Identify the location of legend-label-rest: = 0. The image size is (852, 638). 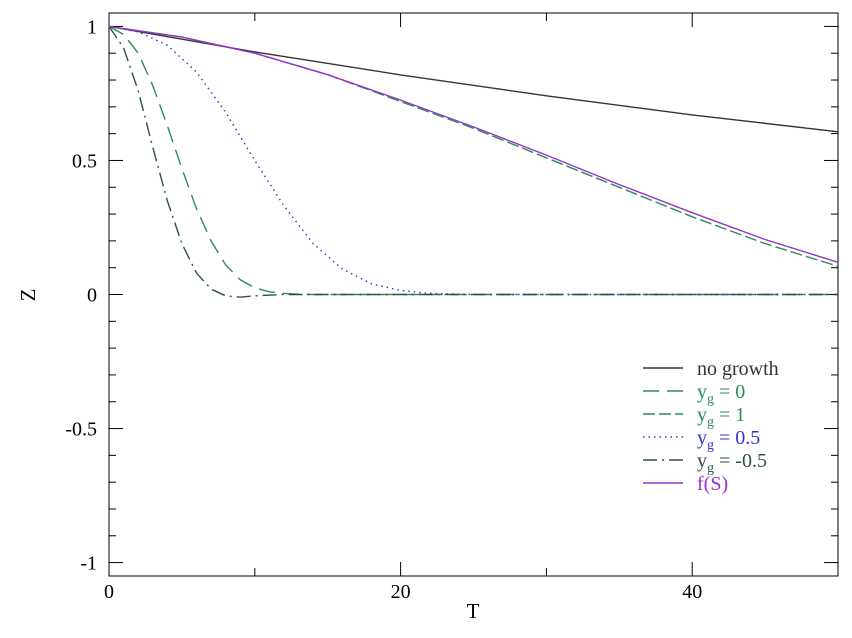
(729, 392).